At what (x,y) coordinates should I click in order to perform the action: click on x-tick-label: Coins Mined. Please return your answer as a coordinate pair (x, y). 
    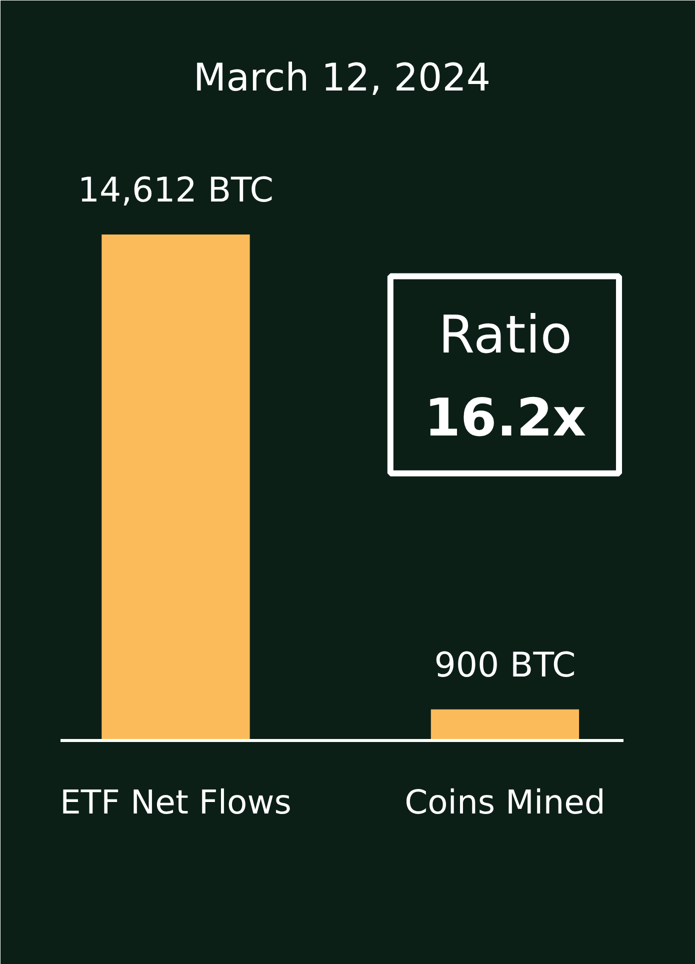
    Looking at the image, I should click on (505, 802).